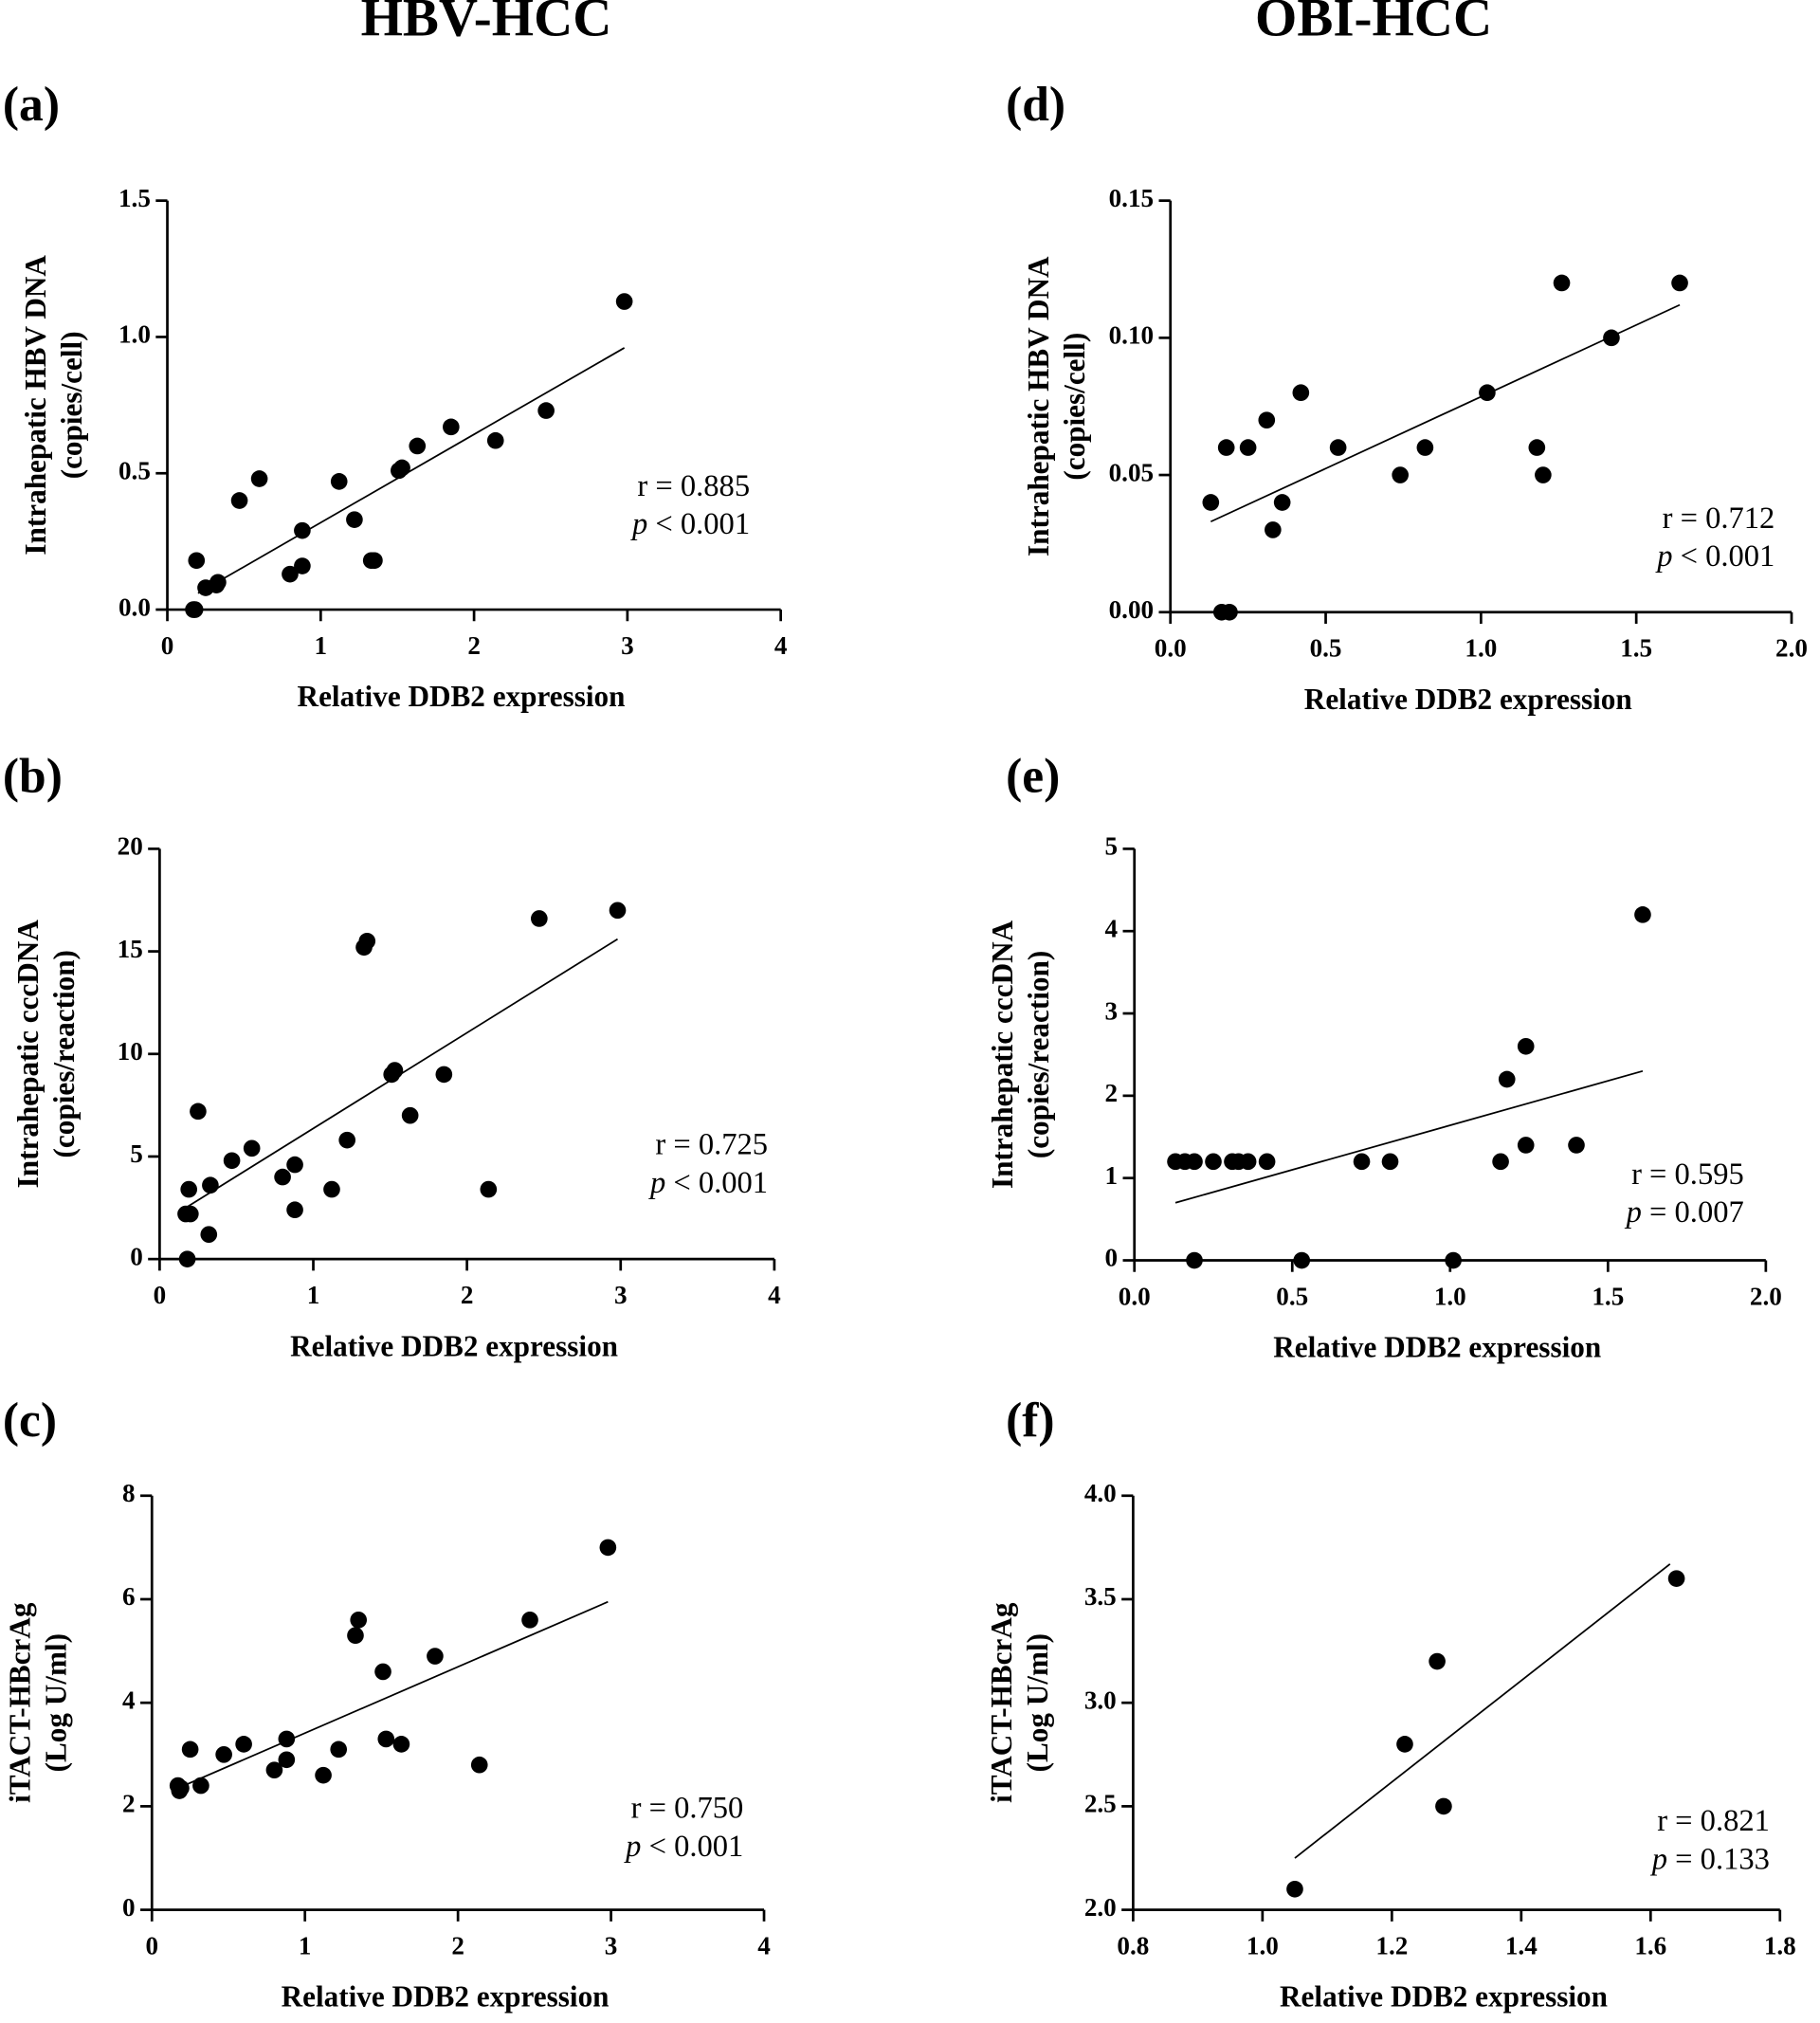 The height and width of the screenshot is (2023, 1820). Describe the element at coordinates (1687, 1175) in the screenshot. I see `annotation: r = 0.595` at that location.